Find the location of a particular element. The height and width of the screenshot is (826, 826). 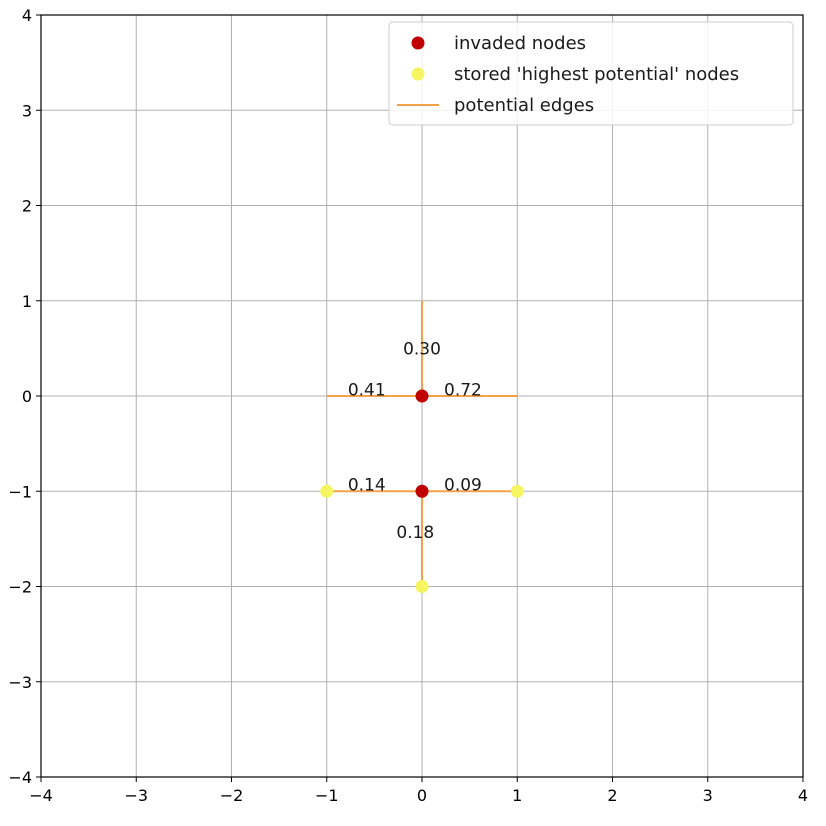

x-tick-label: −2 is located at coordinates (232, 795).